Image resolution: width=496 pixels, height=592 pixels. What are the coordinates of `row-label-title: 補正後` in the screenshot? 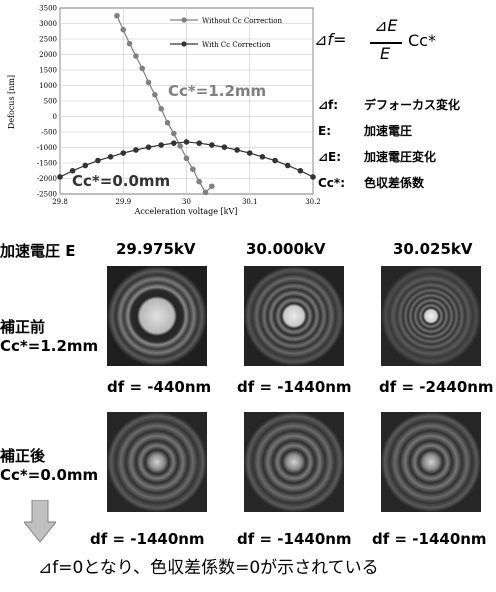 It's located at (23, 456).